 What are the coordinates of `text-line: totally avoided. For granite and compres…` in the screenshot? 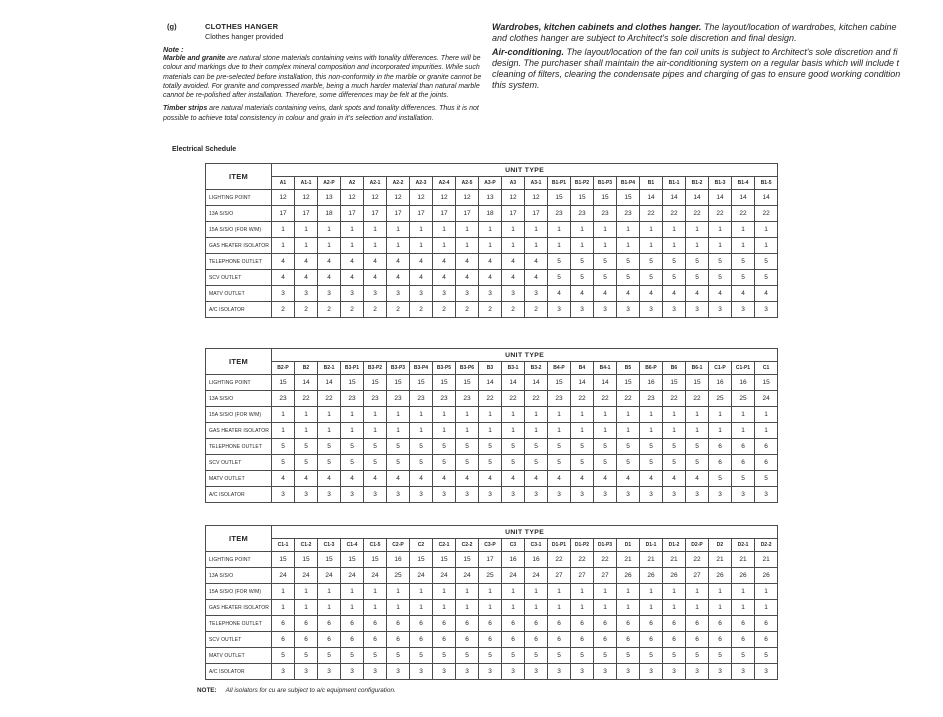 It's located at (335, 86).